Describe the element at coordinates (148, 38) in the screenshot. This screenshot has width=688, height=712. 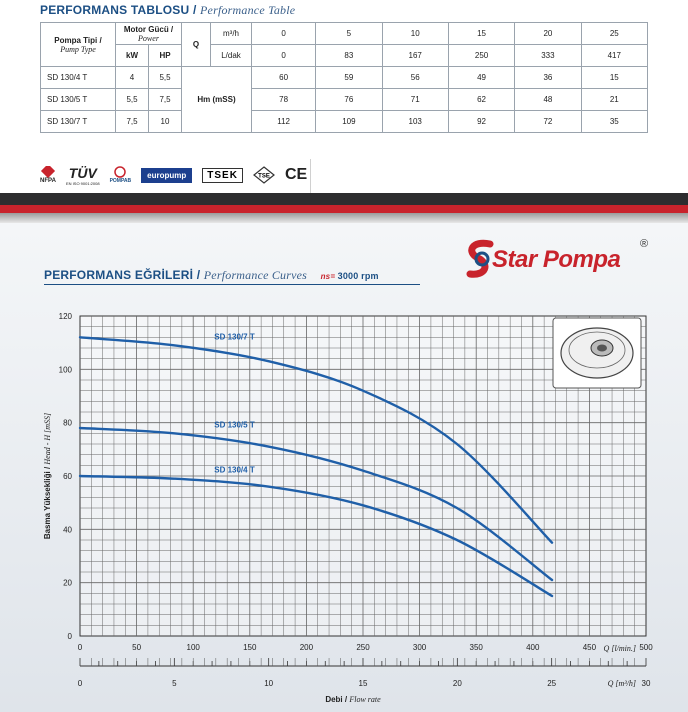
I see `motor-power-label-en: Power` at that location.